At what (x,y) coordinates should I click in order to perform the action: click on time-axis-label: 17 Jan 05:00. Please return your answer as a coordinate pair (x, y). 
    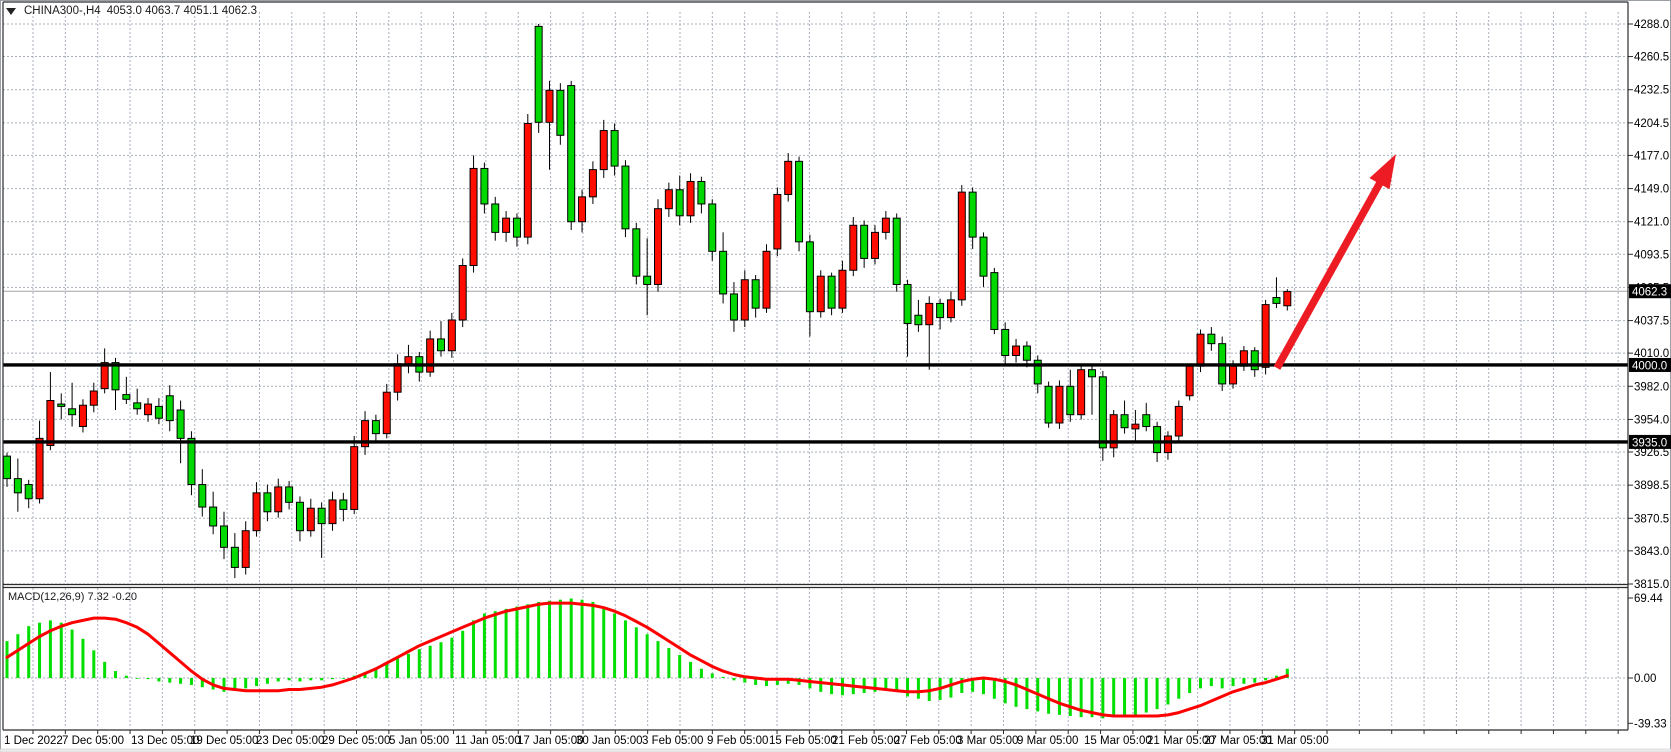
    Looking at the image, I should click on (550, 741).